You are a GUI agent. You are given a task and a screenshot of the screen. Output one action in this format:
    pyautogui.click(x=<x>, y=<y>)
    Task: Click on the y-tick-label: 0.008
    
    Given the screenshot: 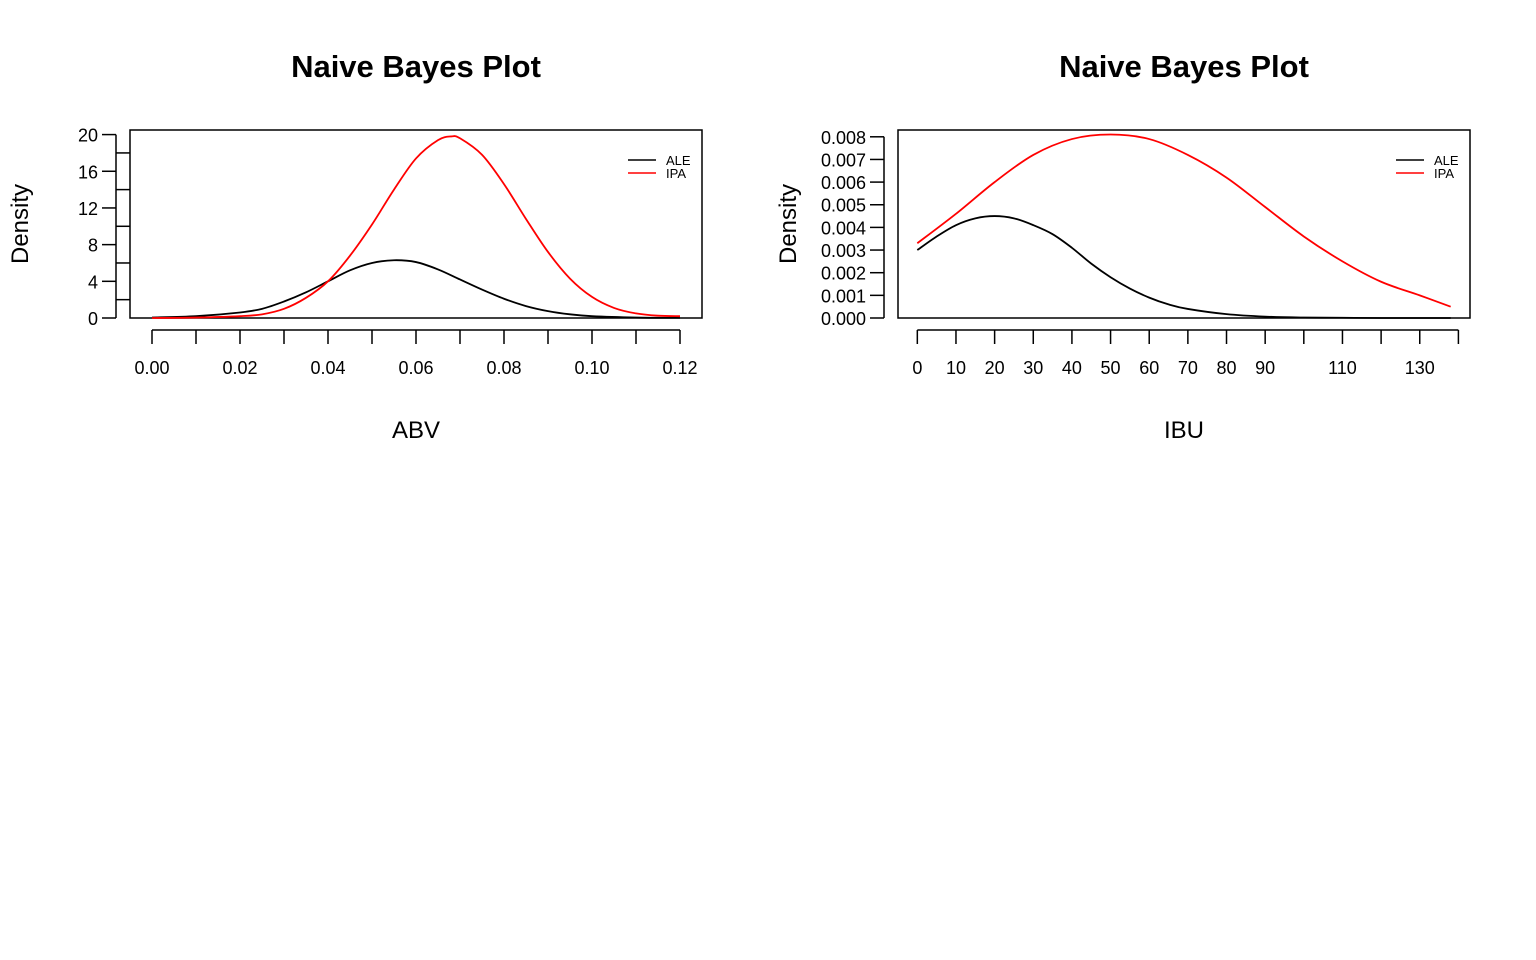 What is the action you would take?
    pyautogui.click(x=843, y=138)
    